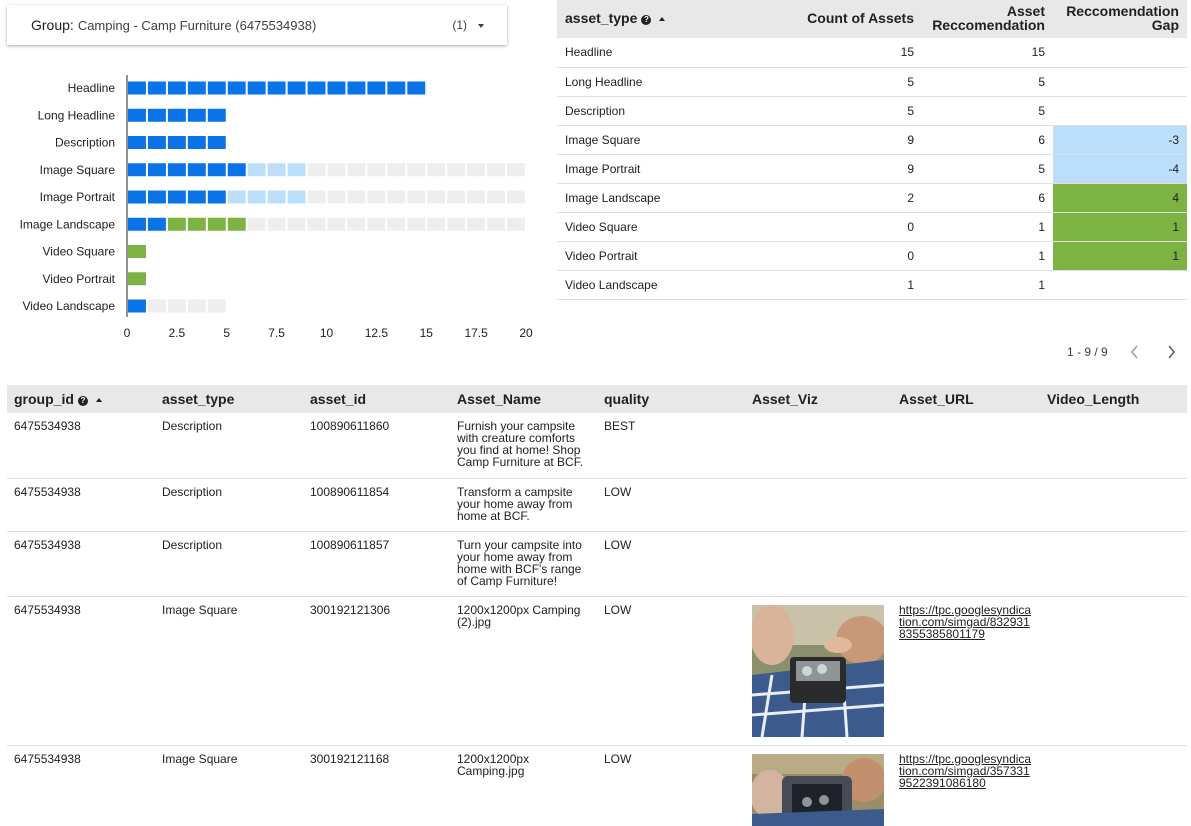  I want to click on summary-cell-type: Video Square, so click(634, 227).